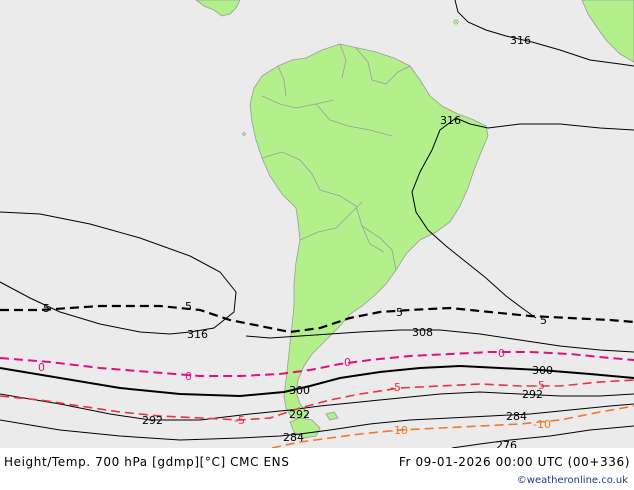 Image resolution: width=634 pixels, height=490 pixels. What do you see at coordinates (147, 462) in the screenshot?
I see `map-title: Height/Temp. 700 hPa [gdmp][°C] CMC ENS` at bounding box center [147, 462].